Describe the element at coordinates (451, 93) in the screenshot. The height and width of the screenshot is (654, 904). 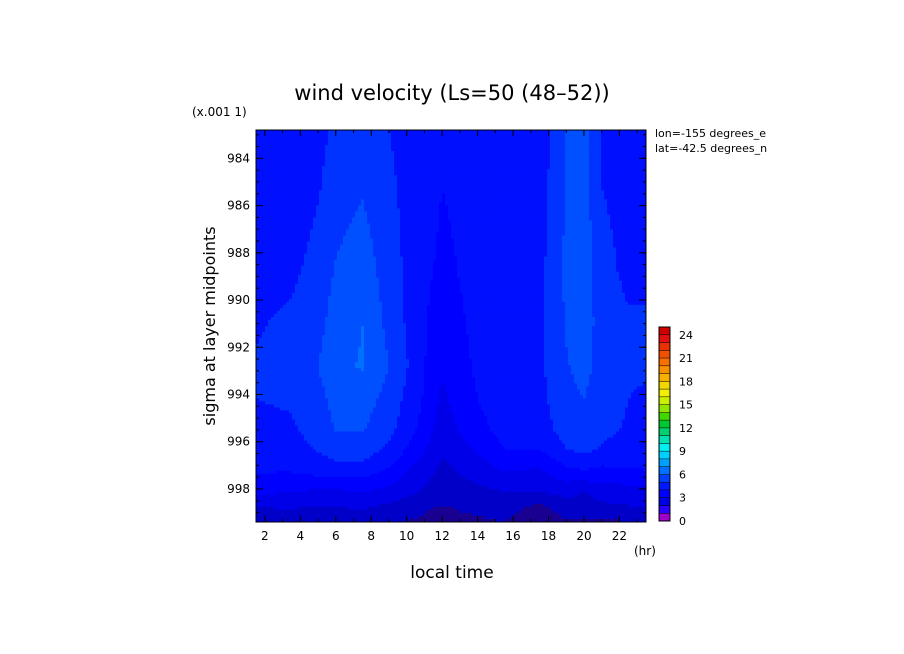
I see `chart-title: wind velocity (Ls=50 (48–52))` at that location.